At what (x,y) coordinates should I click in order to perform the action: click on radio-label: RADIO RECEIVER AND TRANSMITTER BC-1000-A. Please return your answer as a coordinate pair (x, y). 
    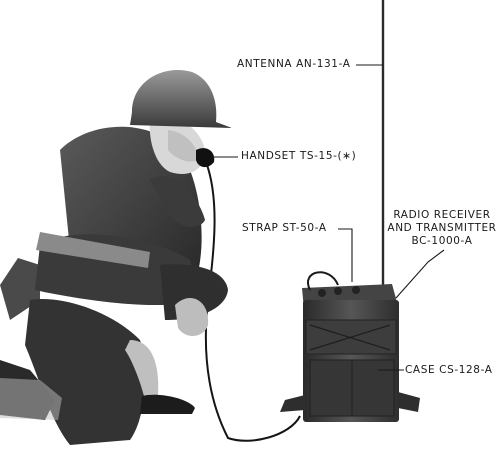
    Looking at the image, I should click on (442, 228).